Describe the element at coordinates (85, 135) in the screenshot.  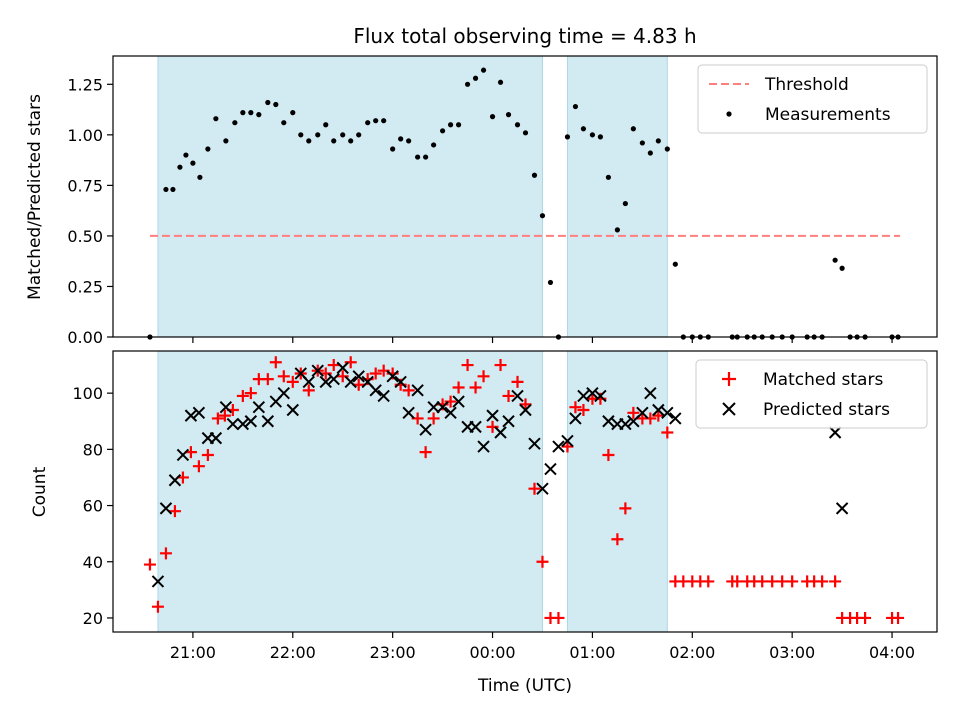
I see `y-tick-label: 1.00` at that location.